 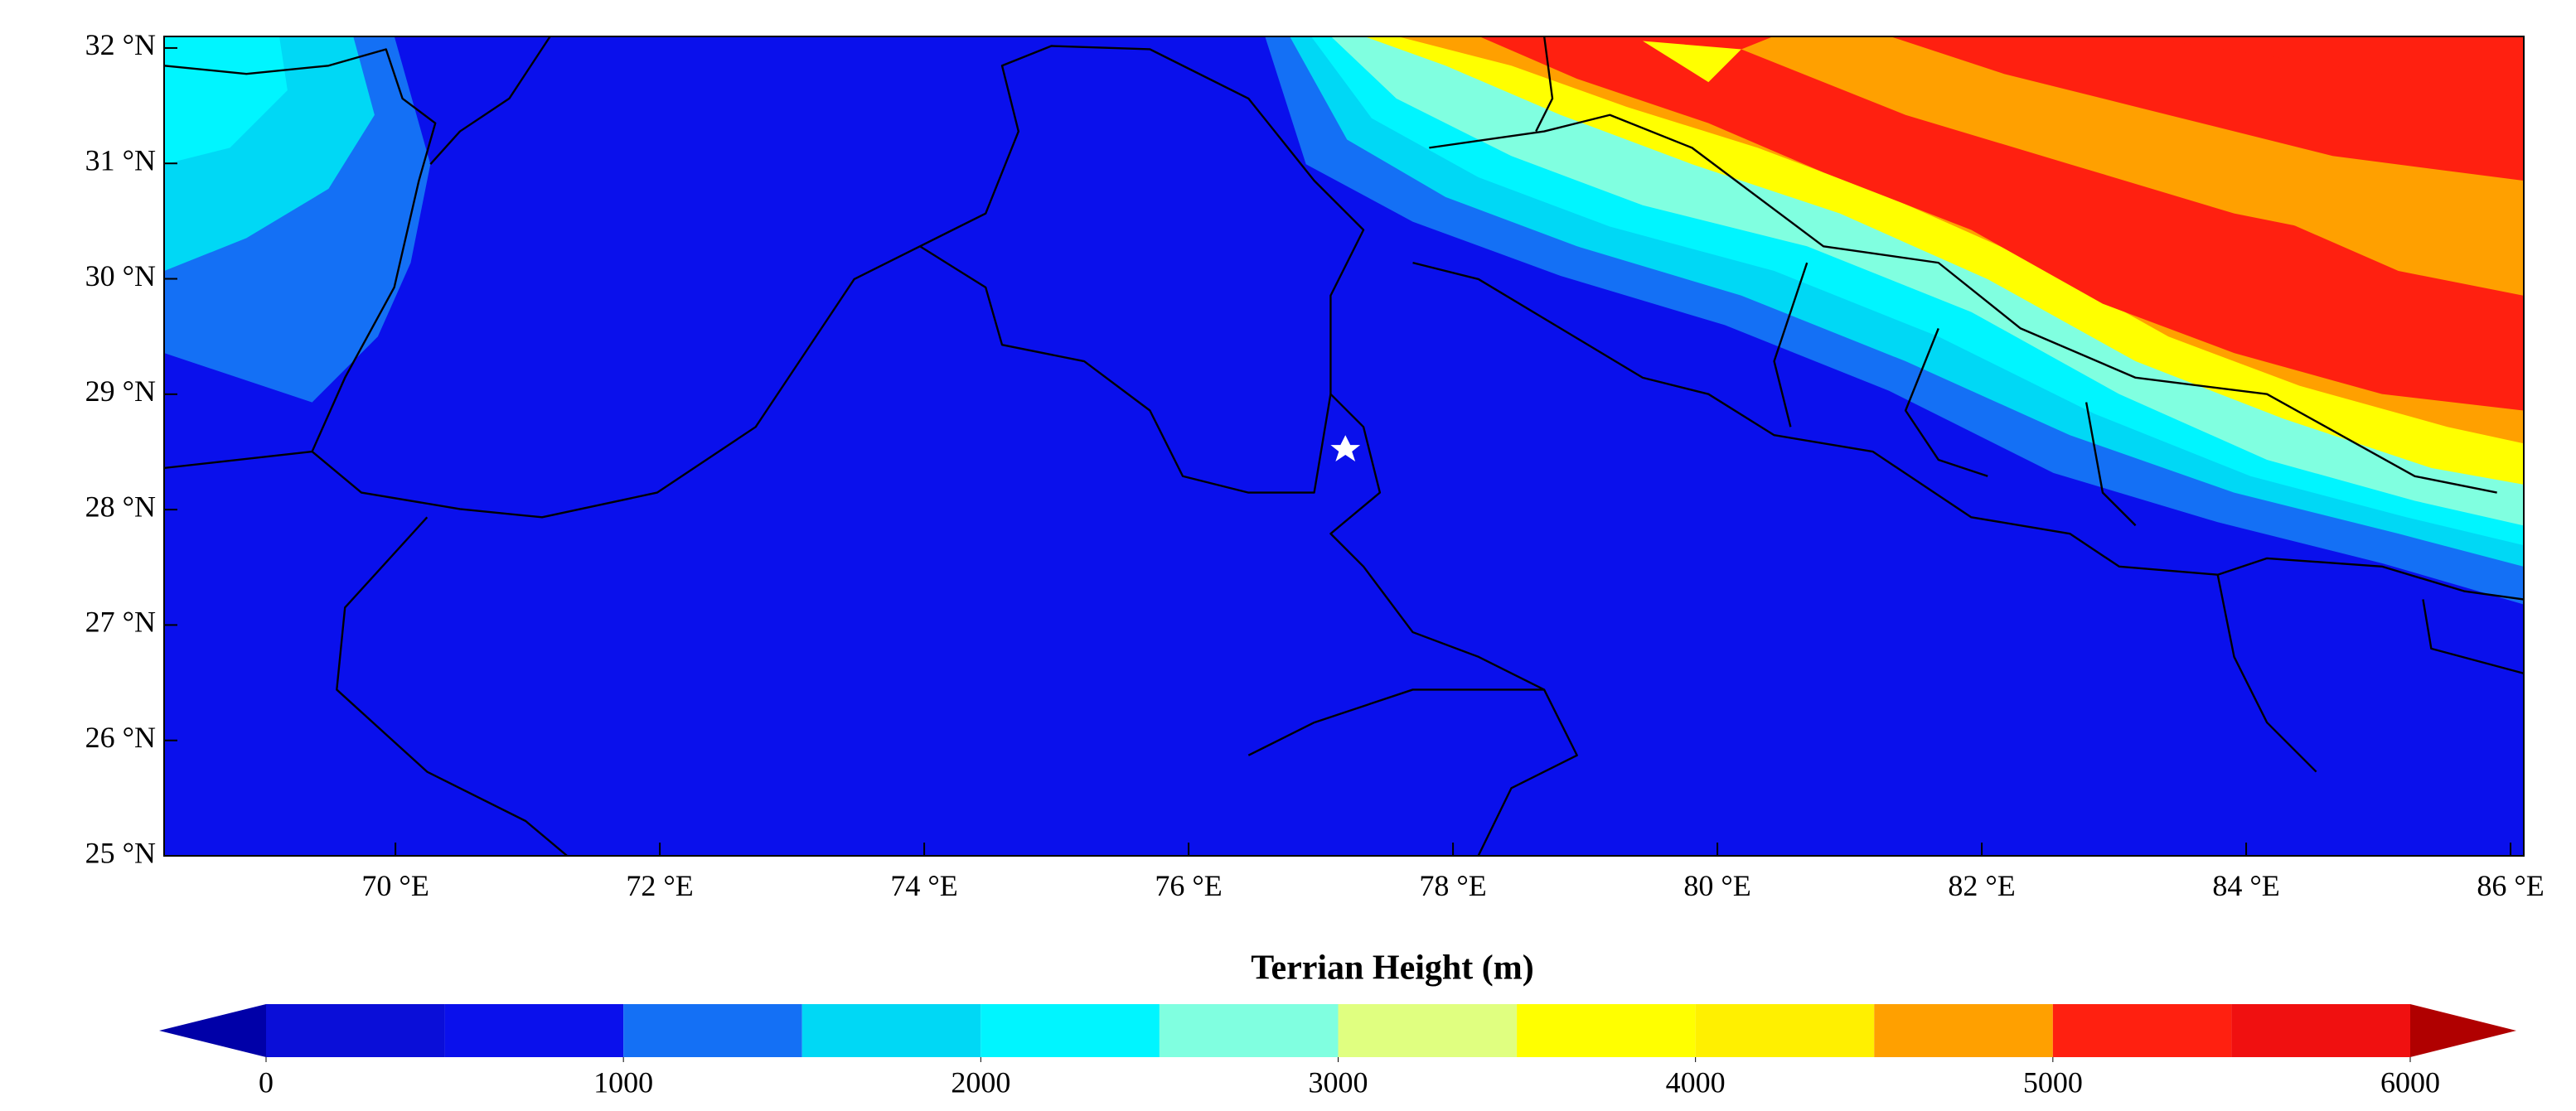 What do you see at coordinates (2463, 1030) in the screenshot?
I see `colorbar-over` at bounding box center [2463, 1030].